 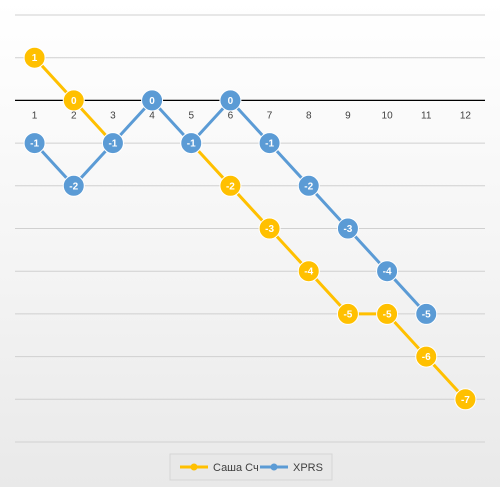 What do you see at coordinates (309, 115) in the screenshot?
I see `category-tick-label: 8` at bounding box center [309, 115].